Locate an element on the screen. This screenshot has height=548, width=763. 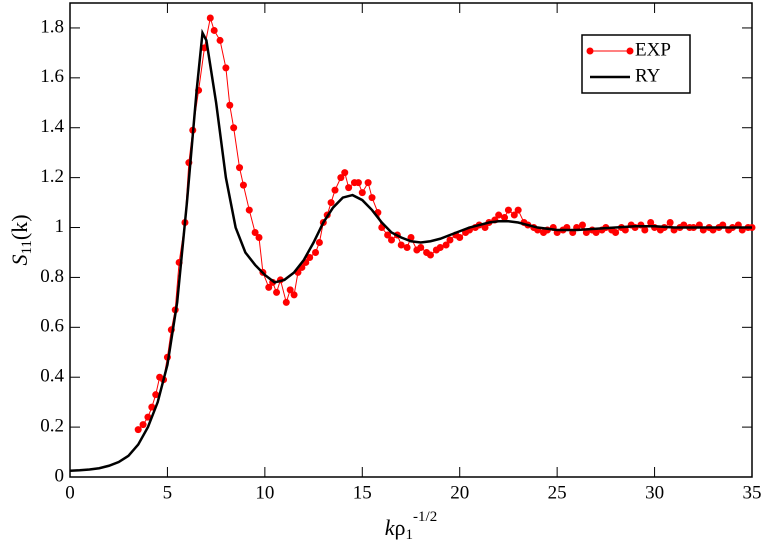
x-tick-label: 15 is located at coordinates (362, 492).